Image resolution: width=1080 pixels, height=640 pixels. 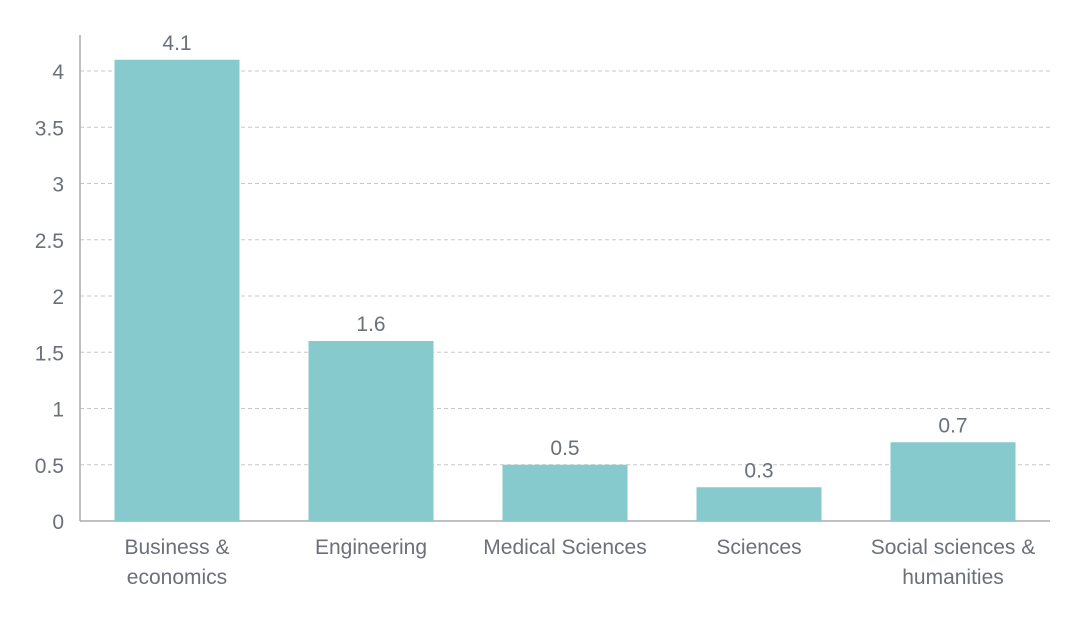 What do you see at coordinates (58, 522) in the screenshot?
I see `y-tick-label: 0` at bounding box center [58, 522].